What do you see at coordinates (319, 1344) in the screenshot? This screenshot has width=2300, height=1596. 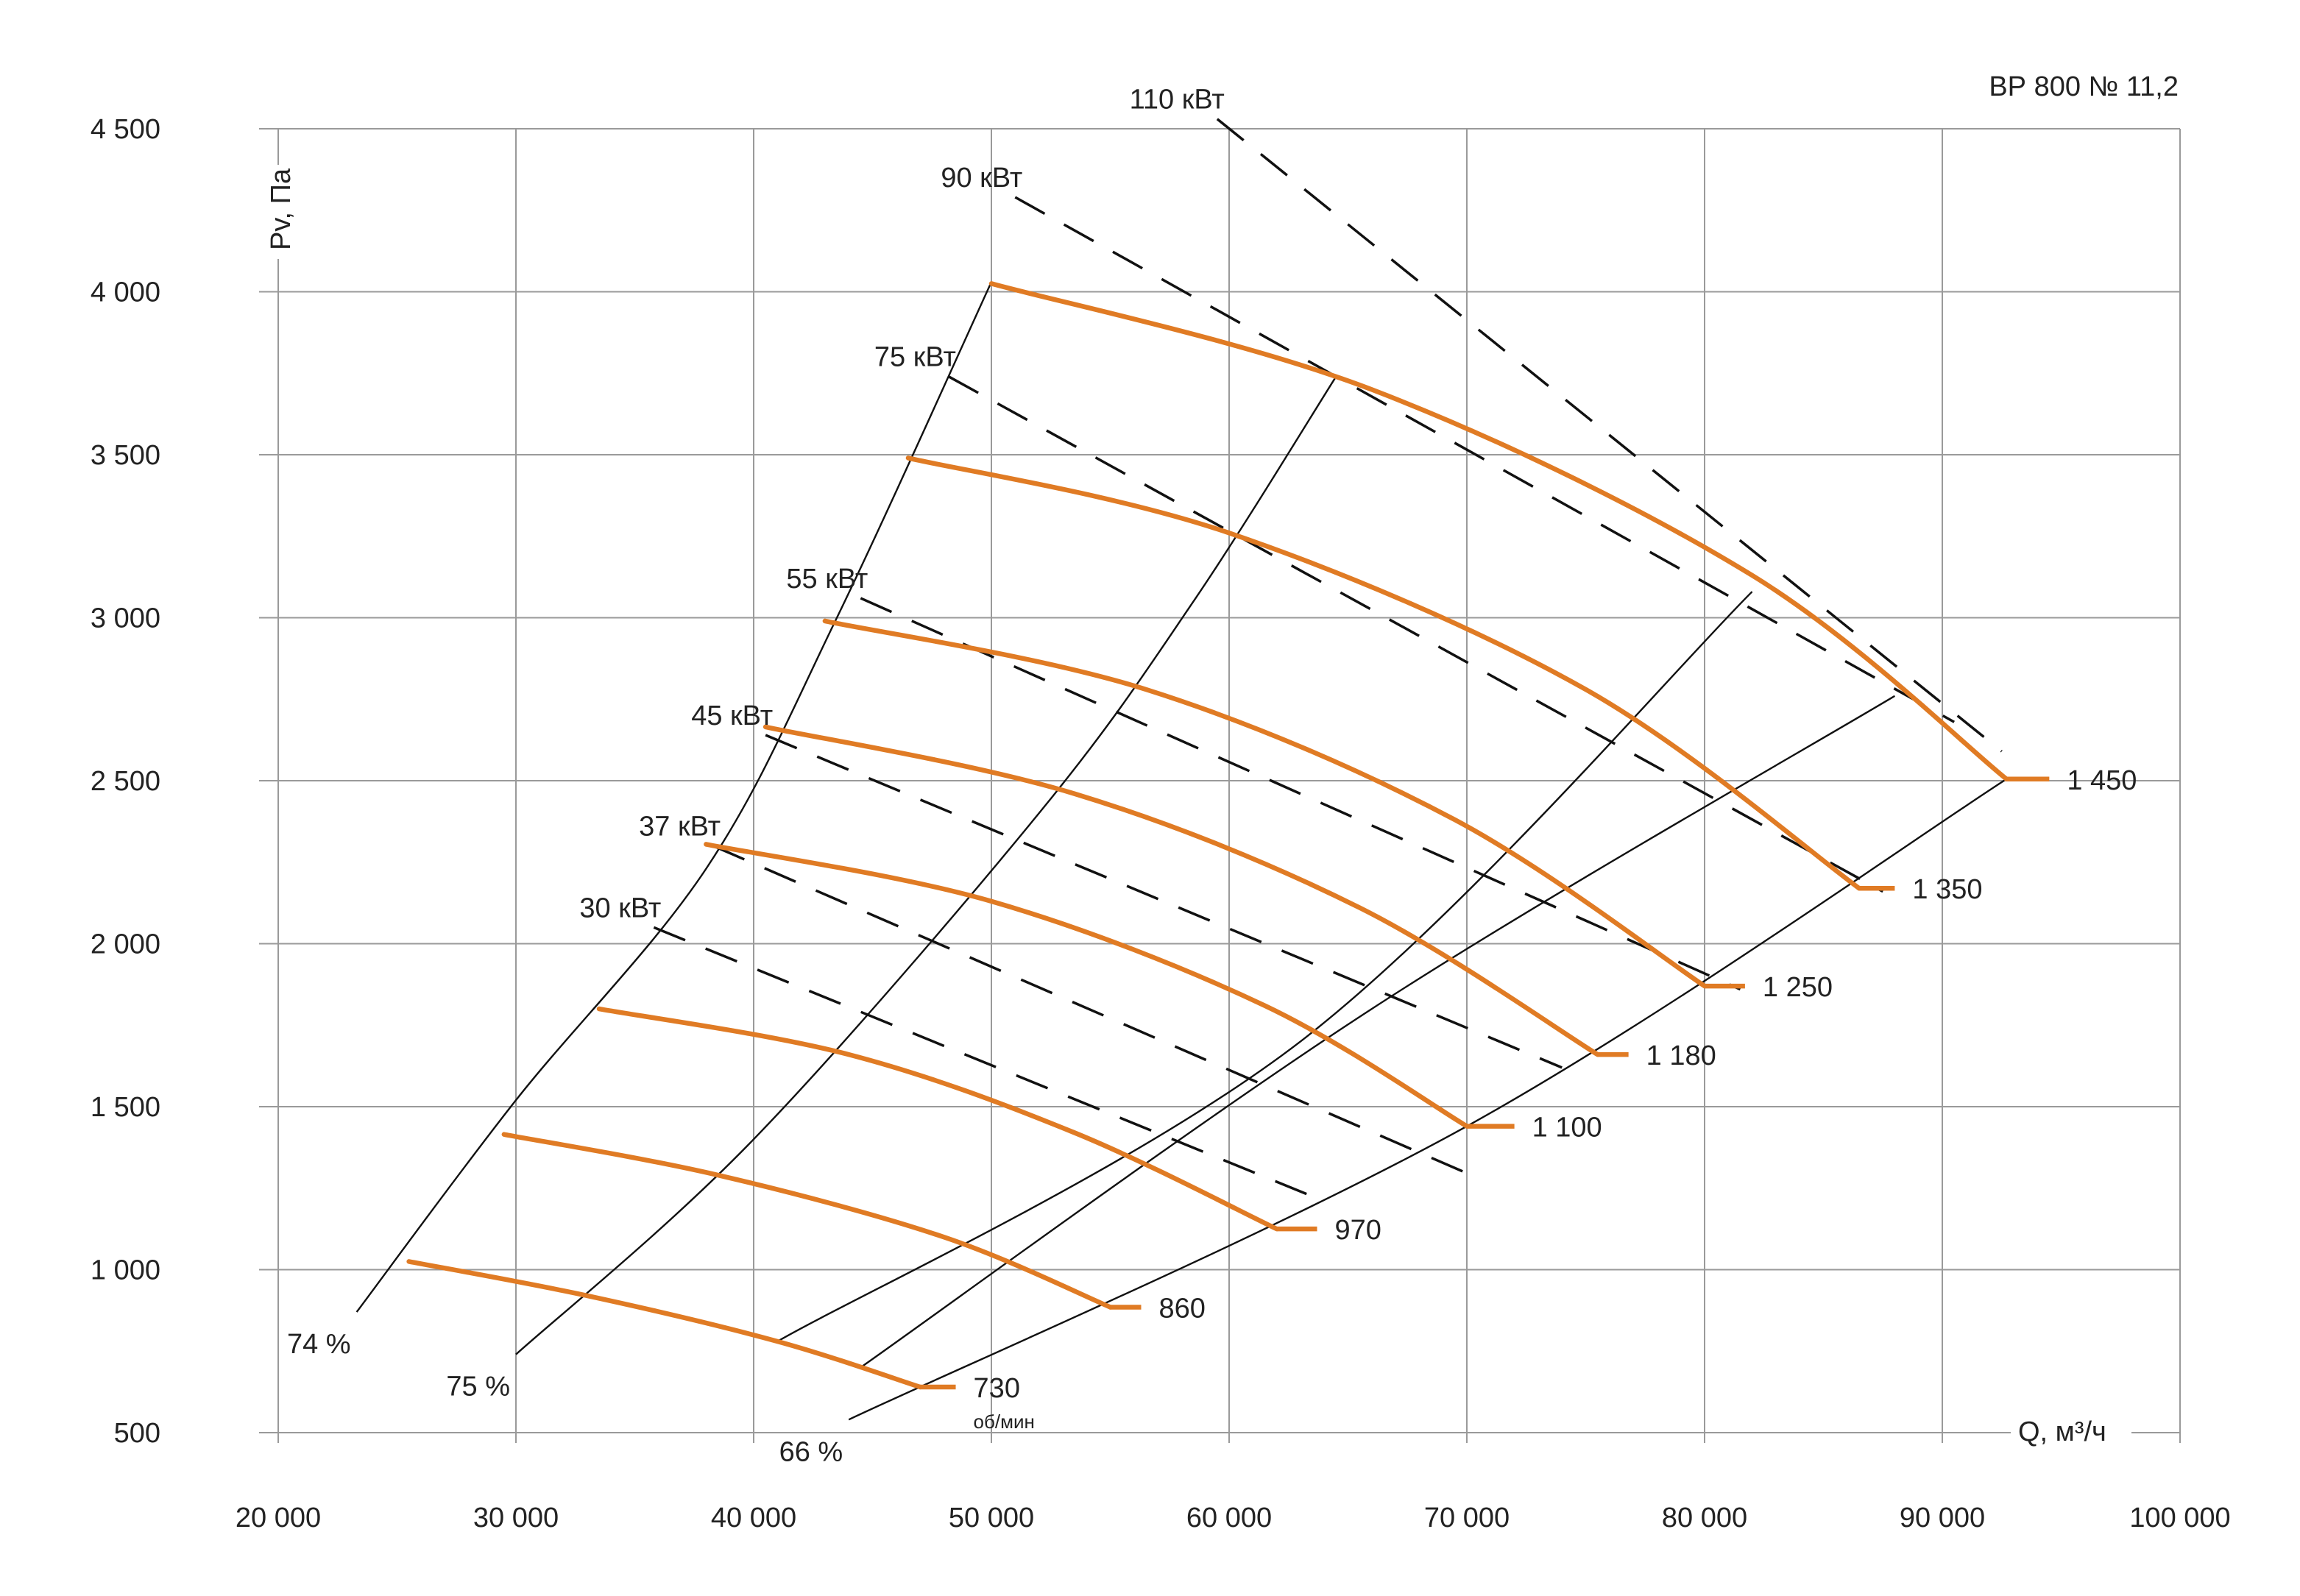 I see `efficiency-label: 74 %` at bounding box center [319, 1344].